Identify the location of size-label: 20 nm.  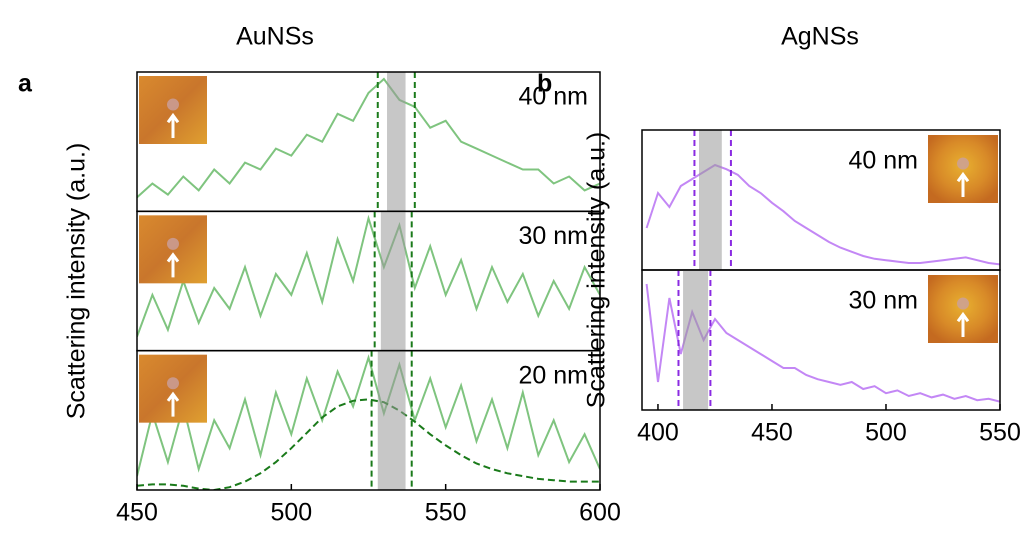
(553, 375).